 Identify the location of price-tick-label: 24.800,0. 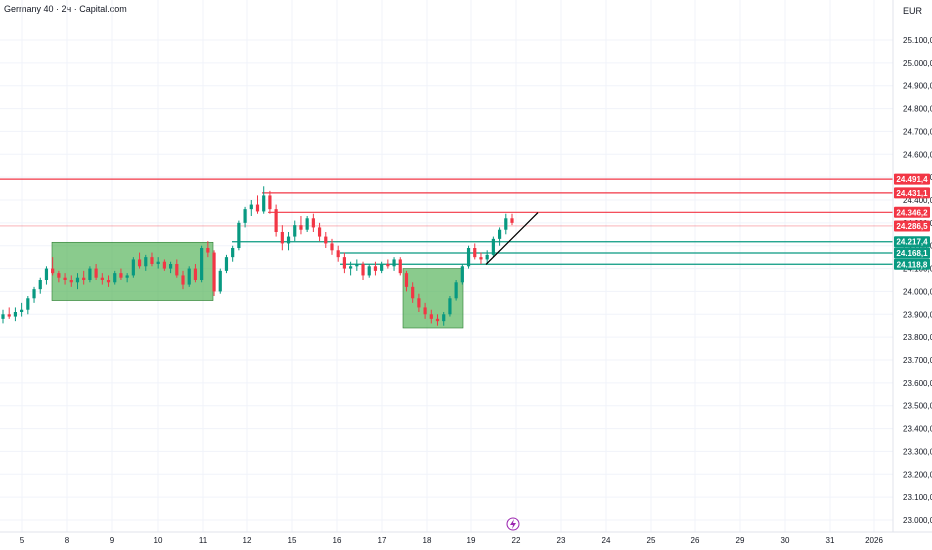
(917, 109).